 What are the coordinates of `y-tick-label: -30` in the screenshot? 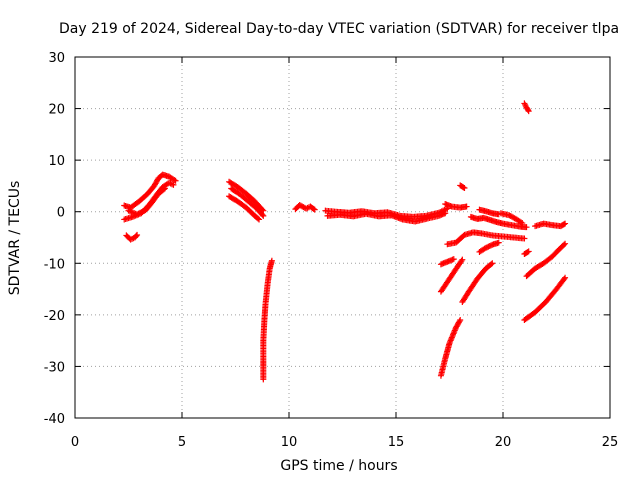 It's located at (54, 367).